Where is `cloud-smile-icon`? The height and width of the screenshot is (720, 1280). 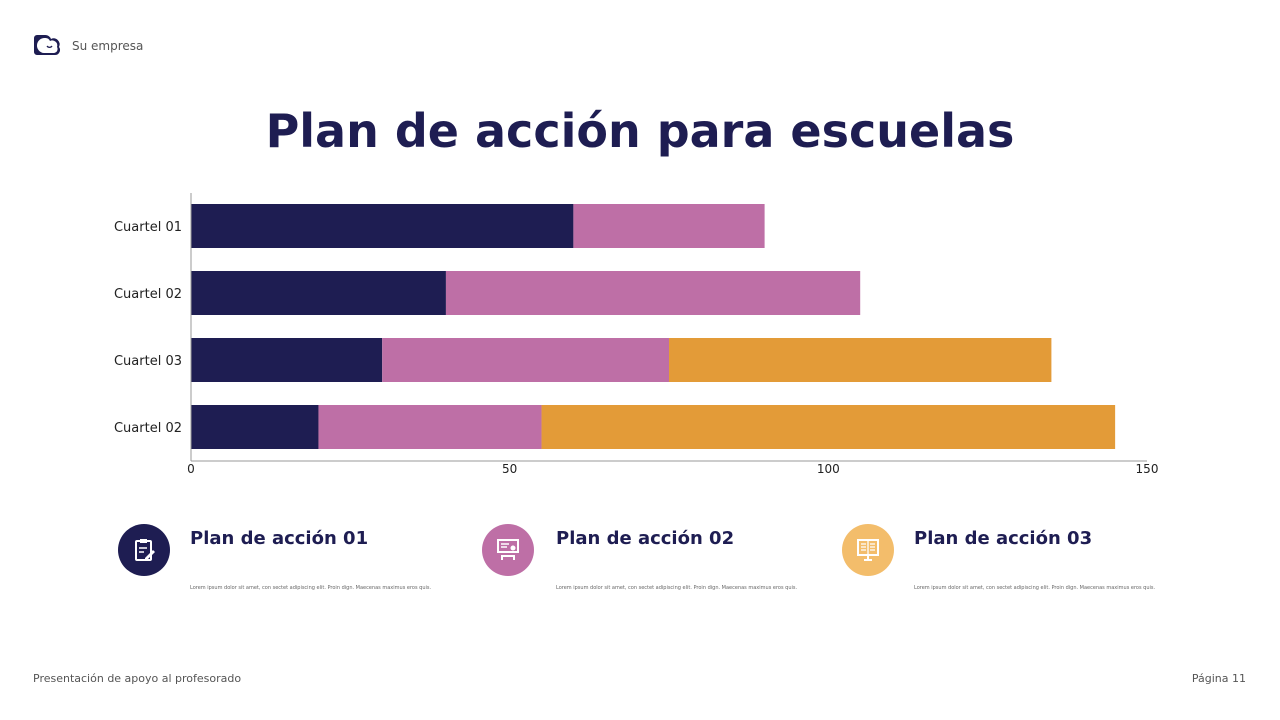 cloud-smile-icon is located at coordinates (47, 44).